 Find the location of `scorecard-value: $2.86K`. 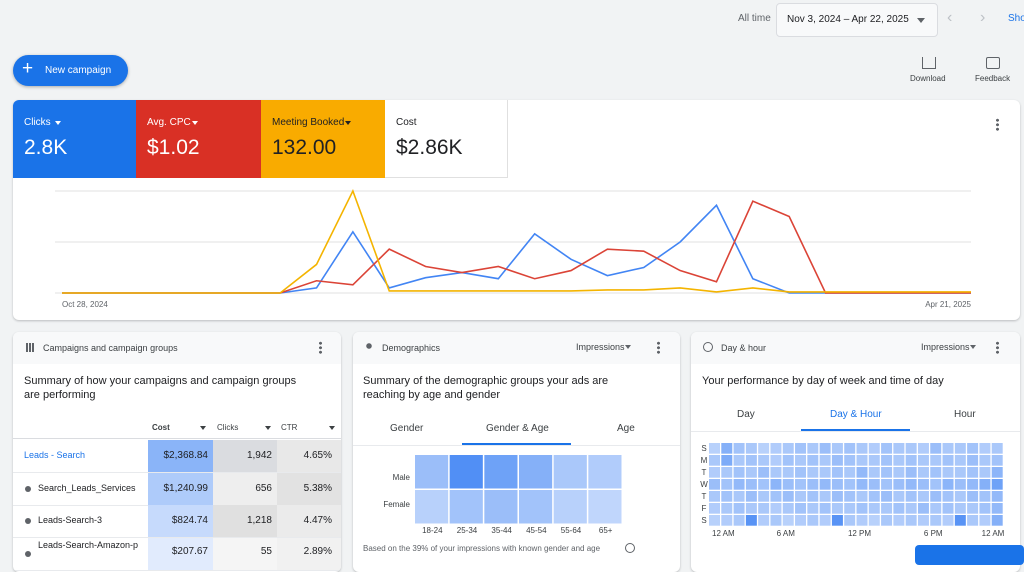

scorecard-value: $2.86K is located at coordinates (429, 147).